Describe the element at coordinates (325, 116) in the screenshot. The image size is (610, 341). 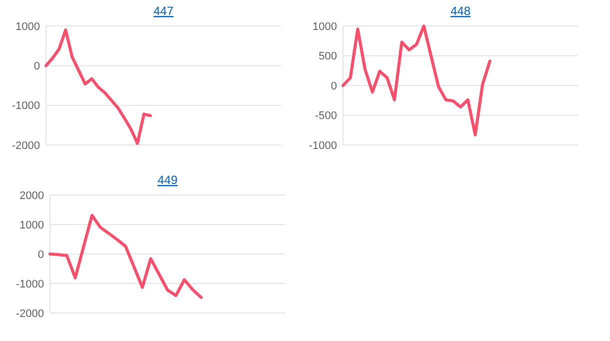
I see `y-tick-label: -500` at that location.